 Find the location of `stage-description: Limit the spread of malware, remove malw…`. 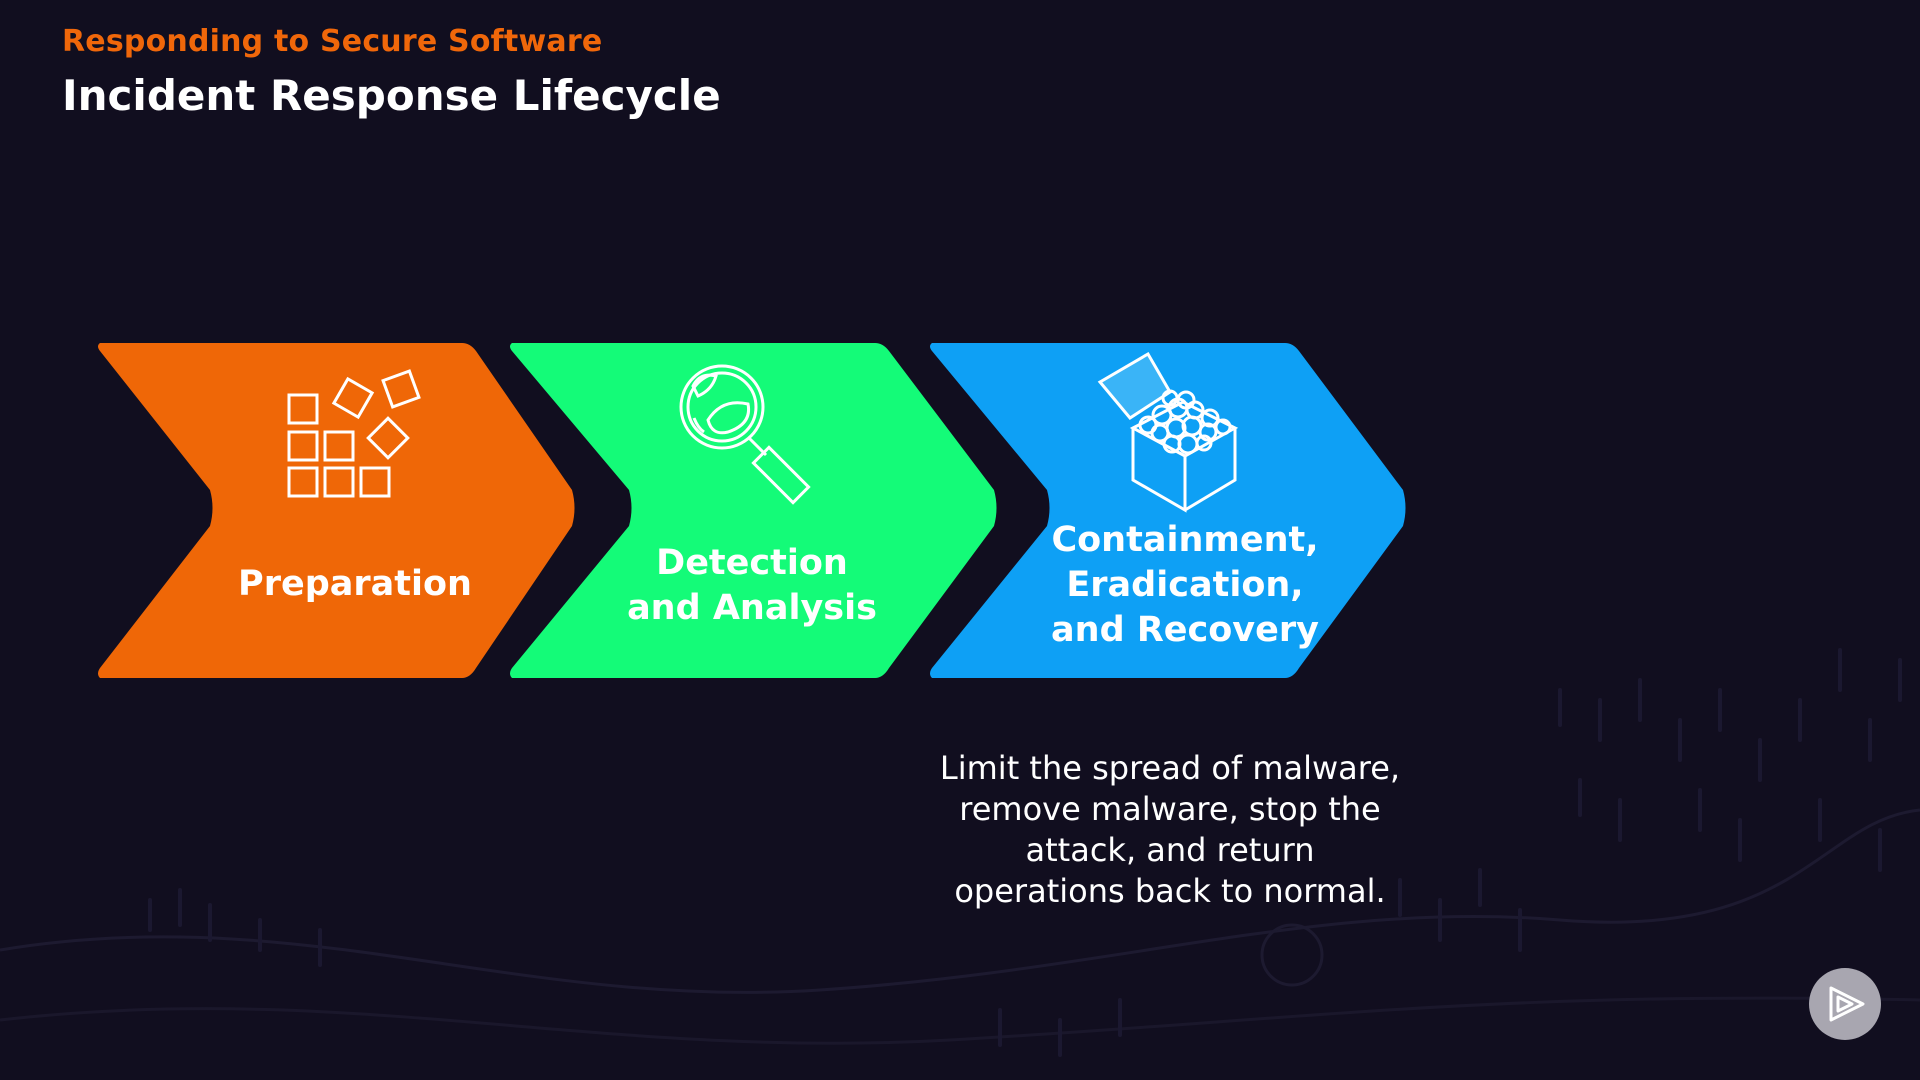

stage-description: Limit the spread of malware, remove malw… is located at coordinates (1170, 829).